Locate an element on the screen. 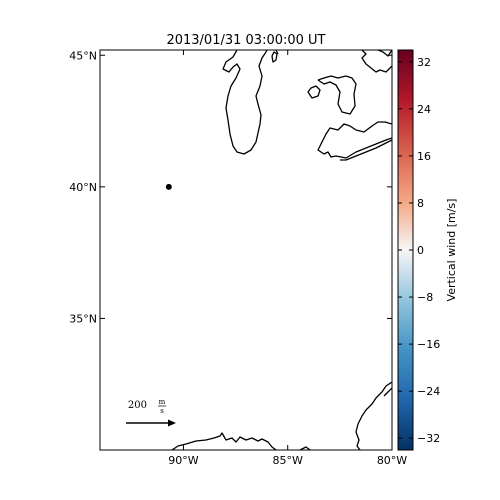 This screenshot has height=500, width=500. lake-michigan-shoreline is located at coordinates (245, 102).